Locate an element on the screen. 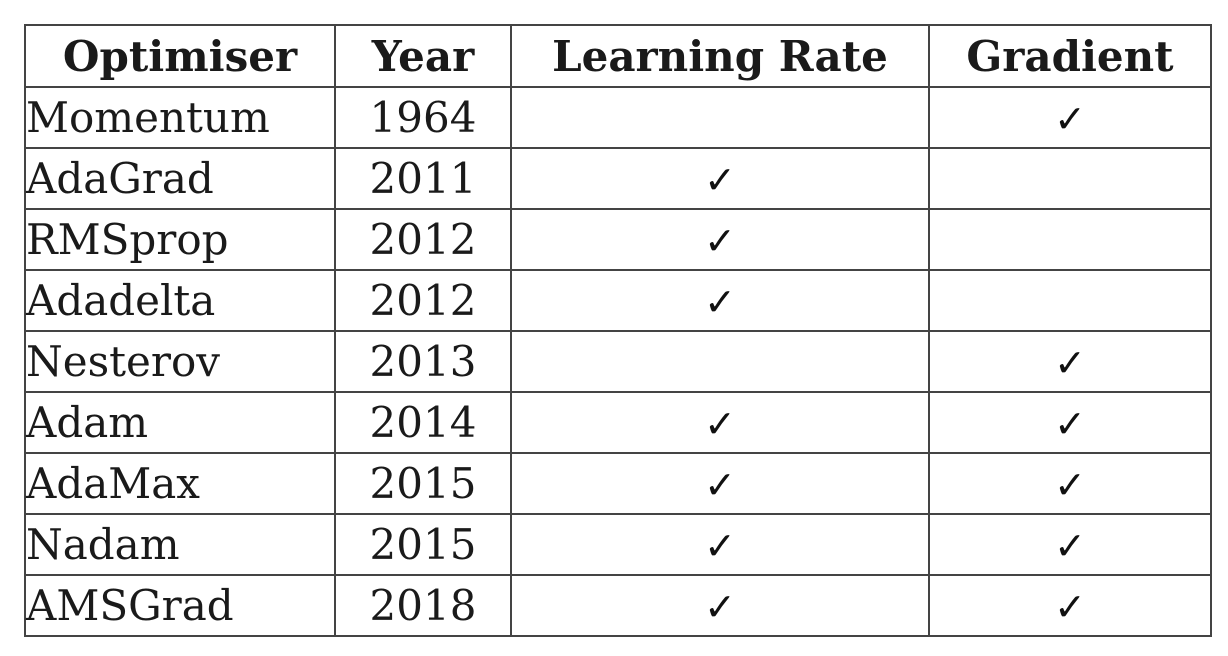 The height and width of the screenshot is (656, 1228). header-gradient: Gradient is located at coordinates (1070, 56).